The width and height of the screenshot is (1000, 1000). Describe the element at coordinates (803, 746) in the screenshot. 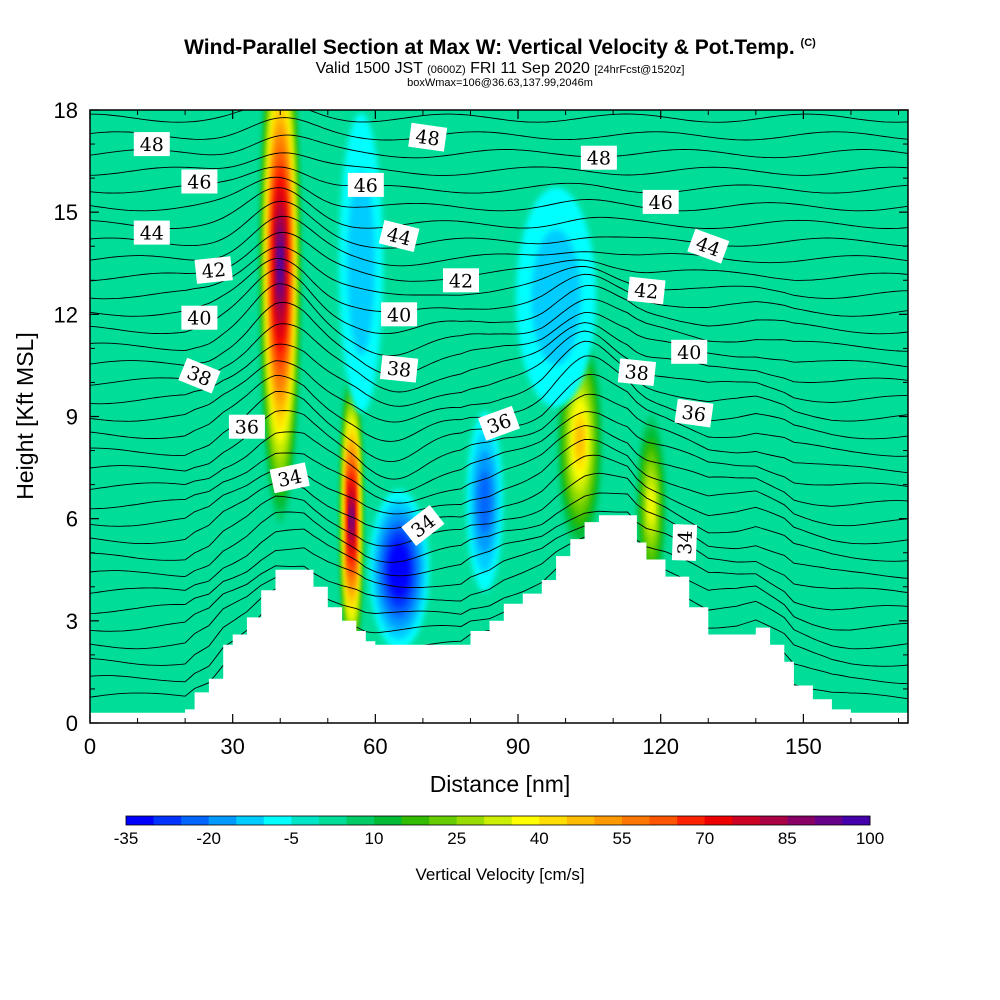

I see `x-tick-label: 150` at that location.